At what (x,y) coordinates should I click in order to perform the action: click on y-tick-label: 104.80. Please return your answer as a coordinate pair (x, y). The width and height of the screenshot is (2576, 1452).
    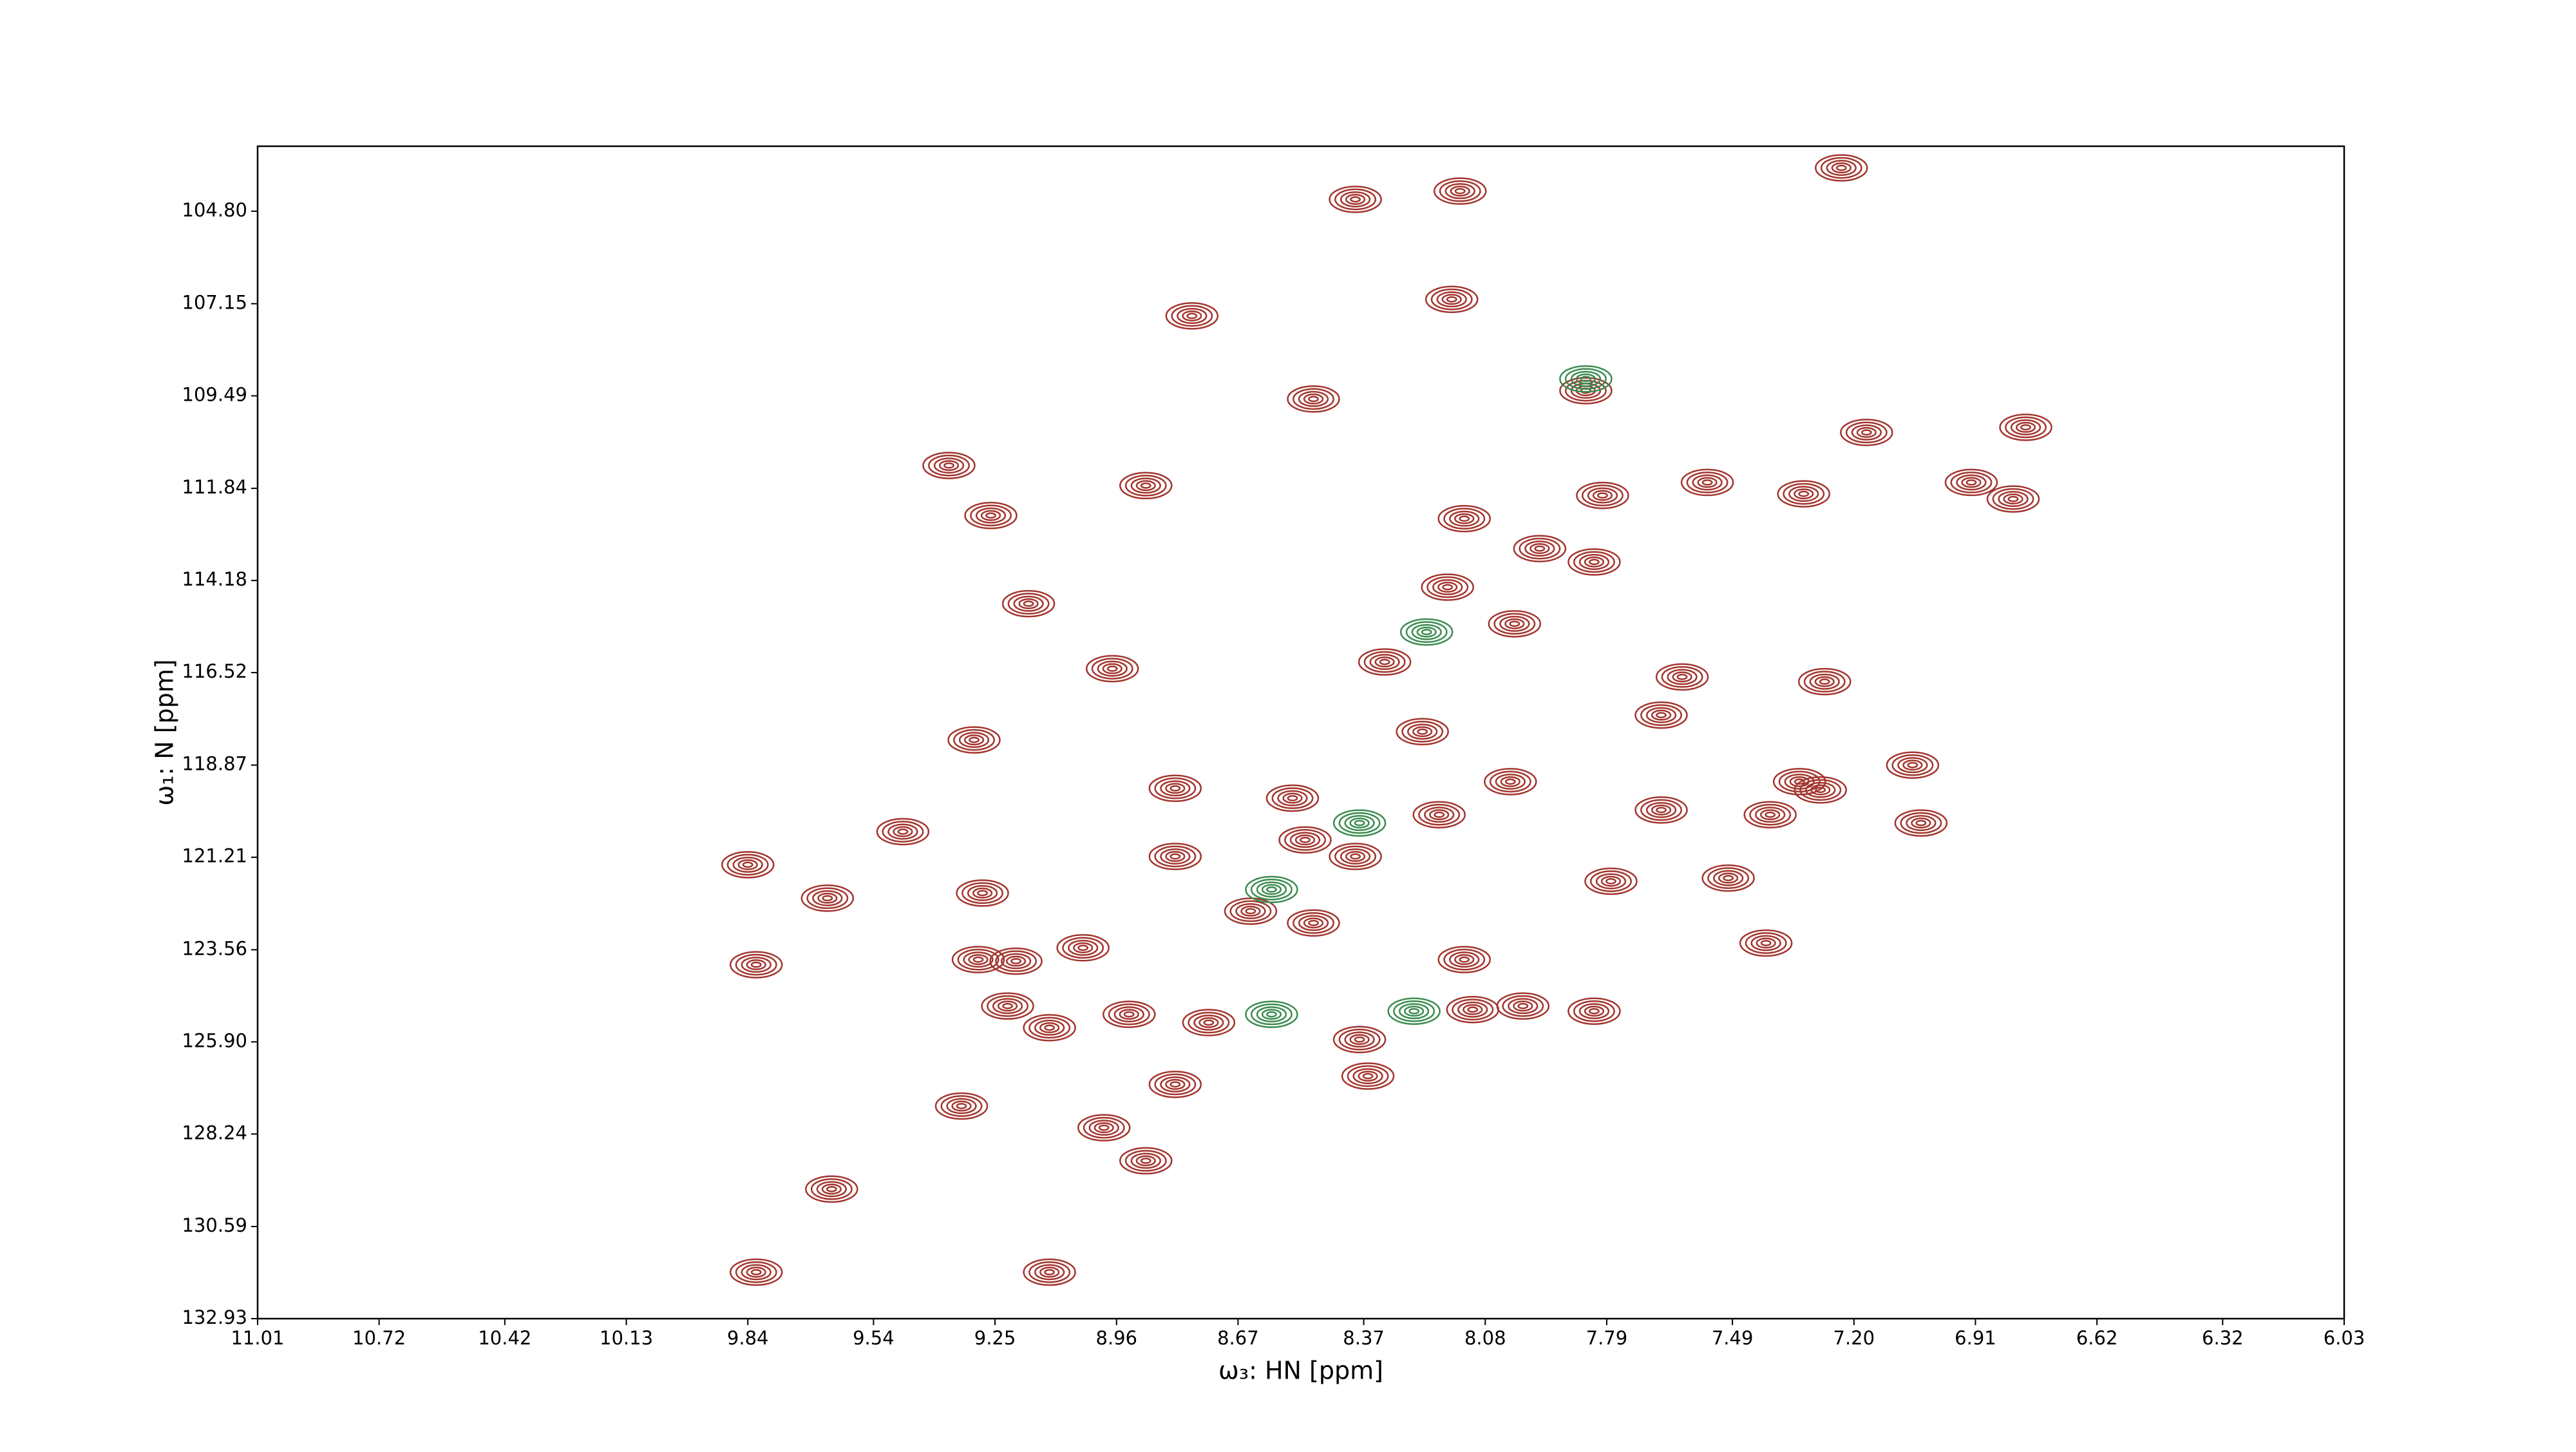
    Looking at the image, I should click on (215, 210).